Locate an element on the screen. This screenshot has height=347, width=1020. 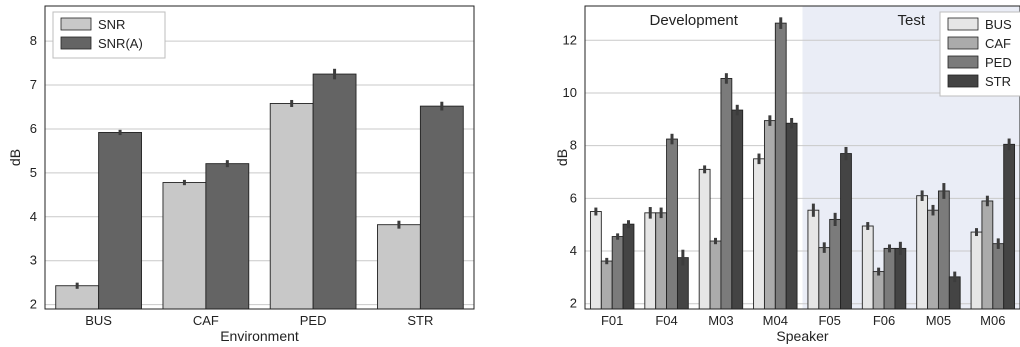
bar-str-f06 is located at coordinates (900, 278).